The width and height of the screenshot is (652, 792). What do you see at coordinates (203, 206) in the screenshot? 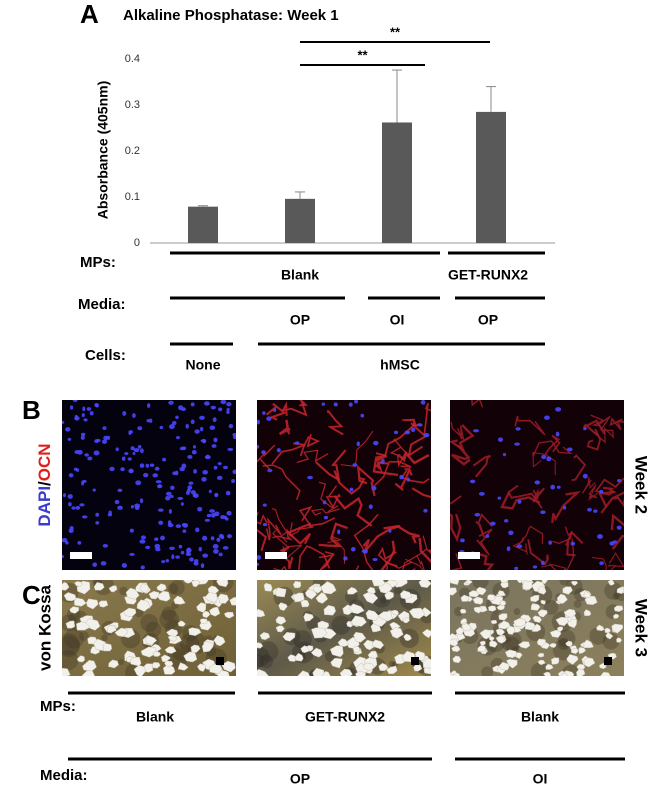
I see `error-bar` at bounding box center [203, 206].